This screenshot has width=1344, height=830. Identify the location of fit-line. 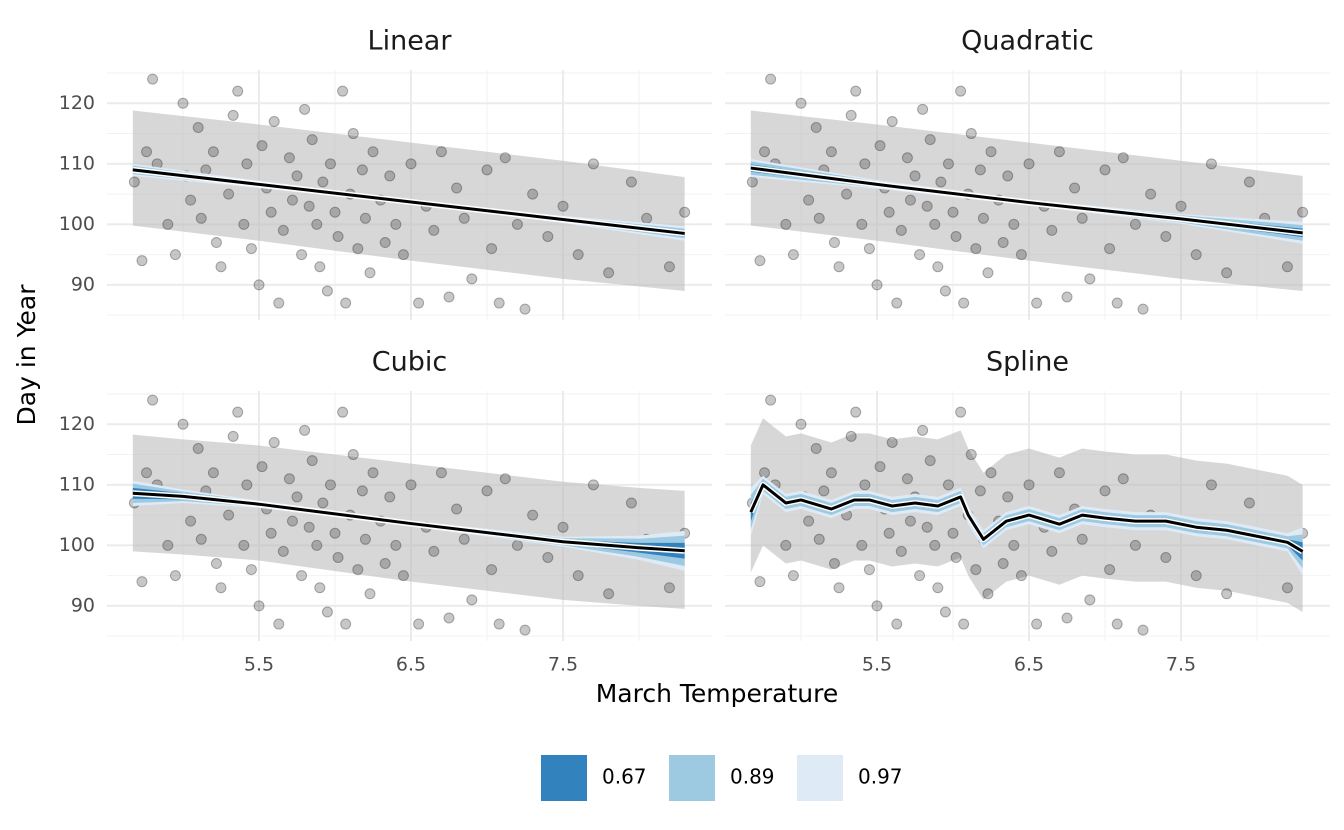
(1026, 200).